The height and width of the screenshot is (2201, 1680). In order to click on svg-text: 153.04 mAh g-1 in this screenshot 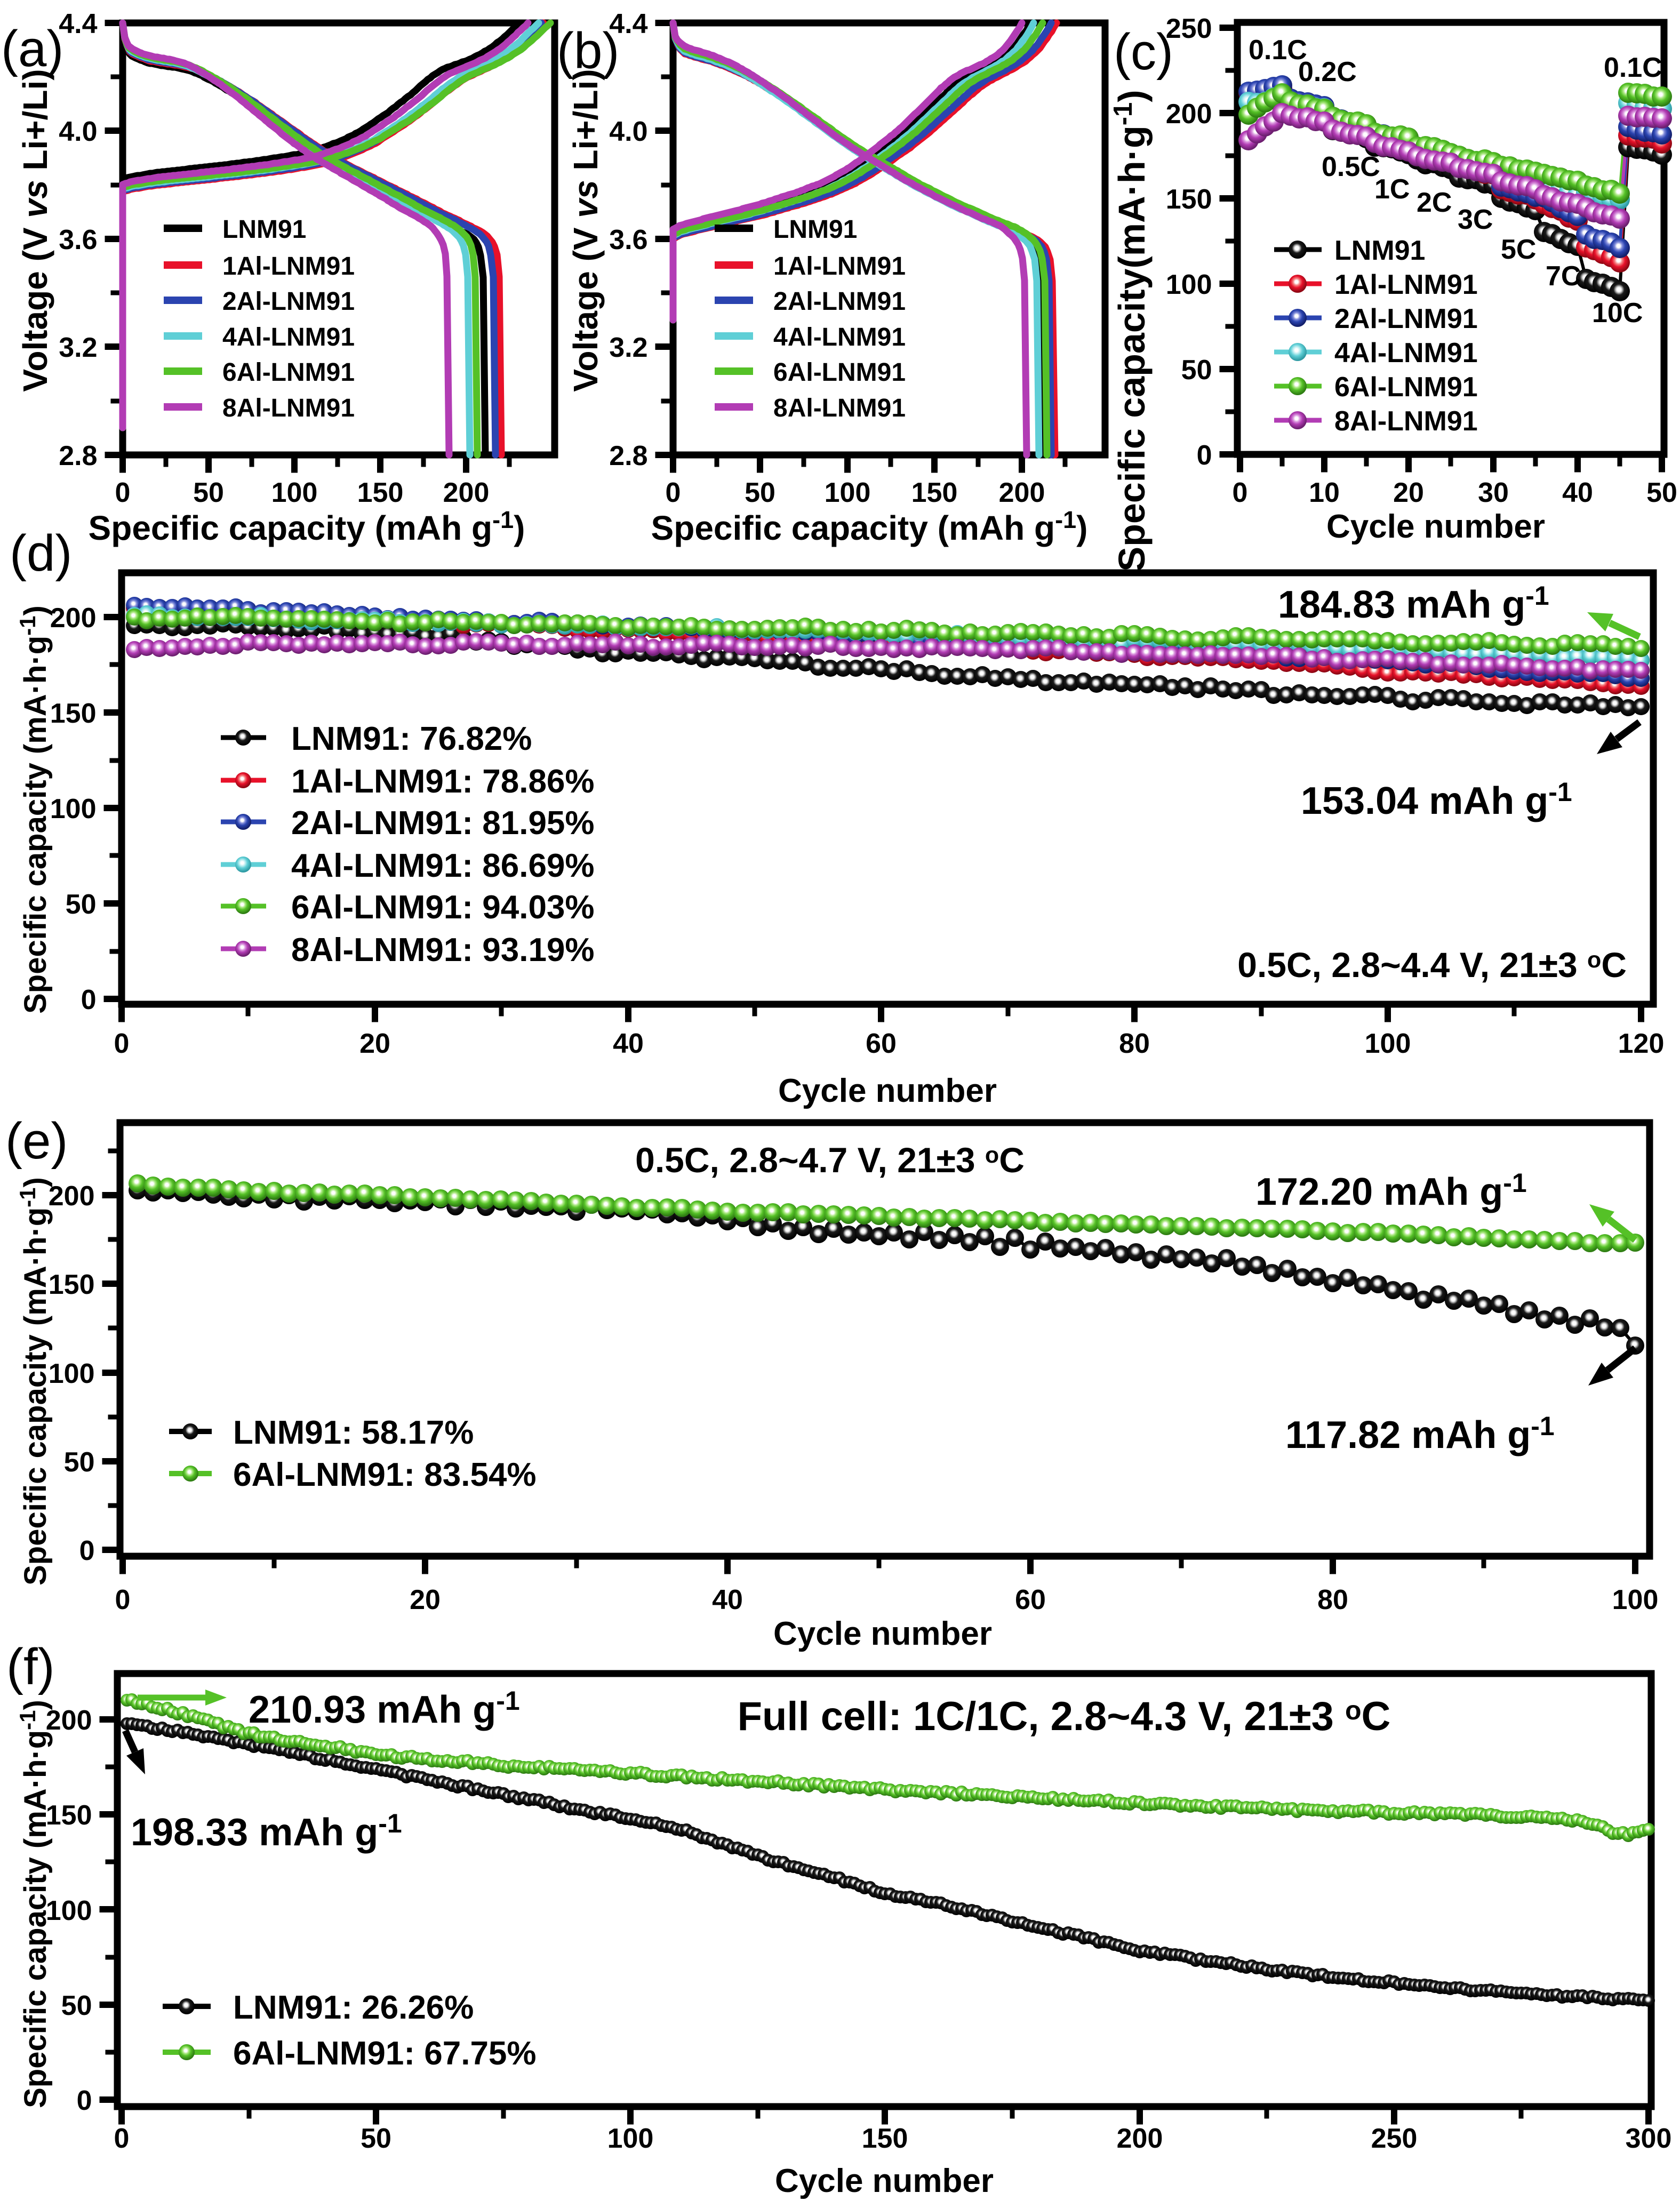, I will do `click(1436, 799)`.